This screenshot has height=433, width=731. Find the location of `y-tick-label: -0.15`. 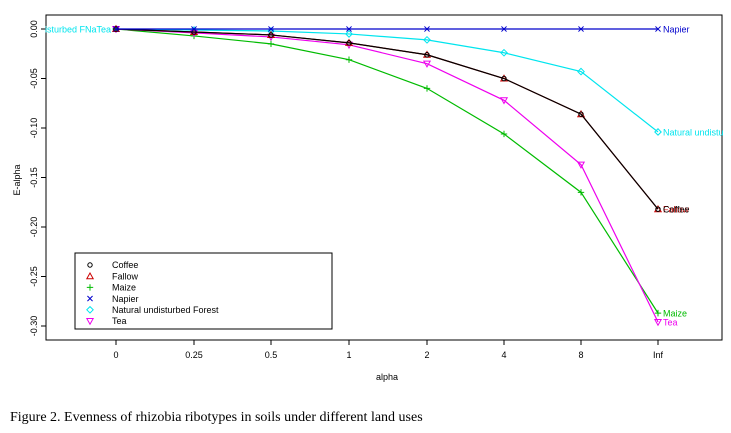

y-tick-label: -0.15 is located at coordinates (34, 177).